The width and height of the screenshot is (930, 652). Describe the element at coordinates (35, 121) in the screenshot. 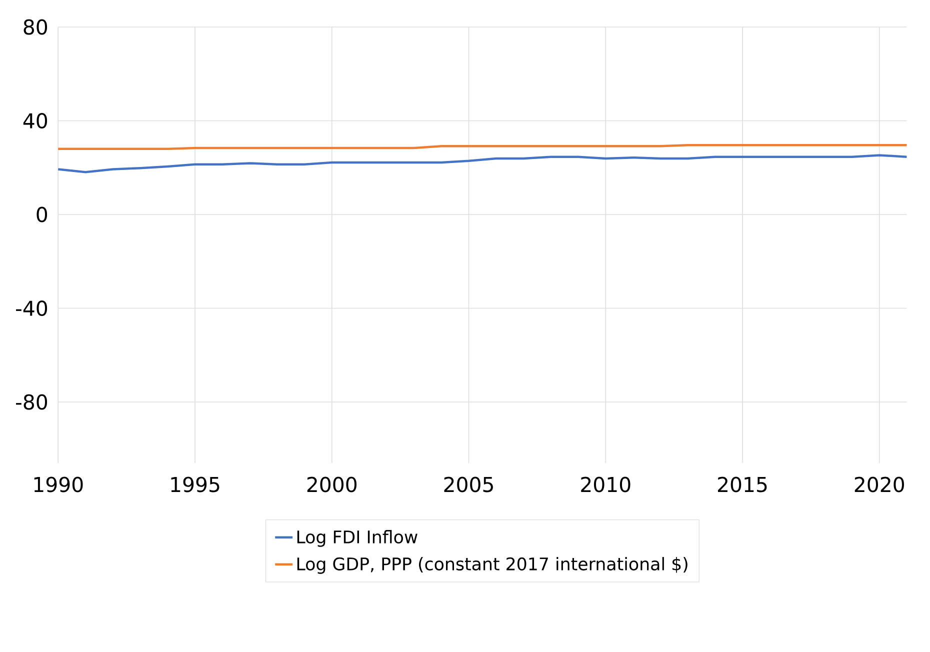

I see `y-tick-label: 40` at that location.